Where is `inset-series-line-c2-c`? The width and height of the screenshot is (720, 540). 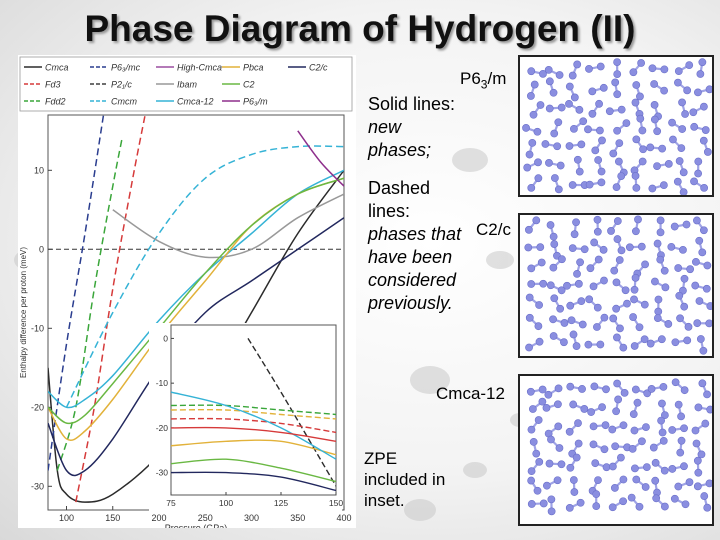 inset-series-line-c2-c is located at coordinates (253, 481).